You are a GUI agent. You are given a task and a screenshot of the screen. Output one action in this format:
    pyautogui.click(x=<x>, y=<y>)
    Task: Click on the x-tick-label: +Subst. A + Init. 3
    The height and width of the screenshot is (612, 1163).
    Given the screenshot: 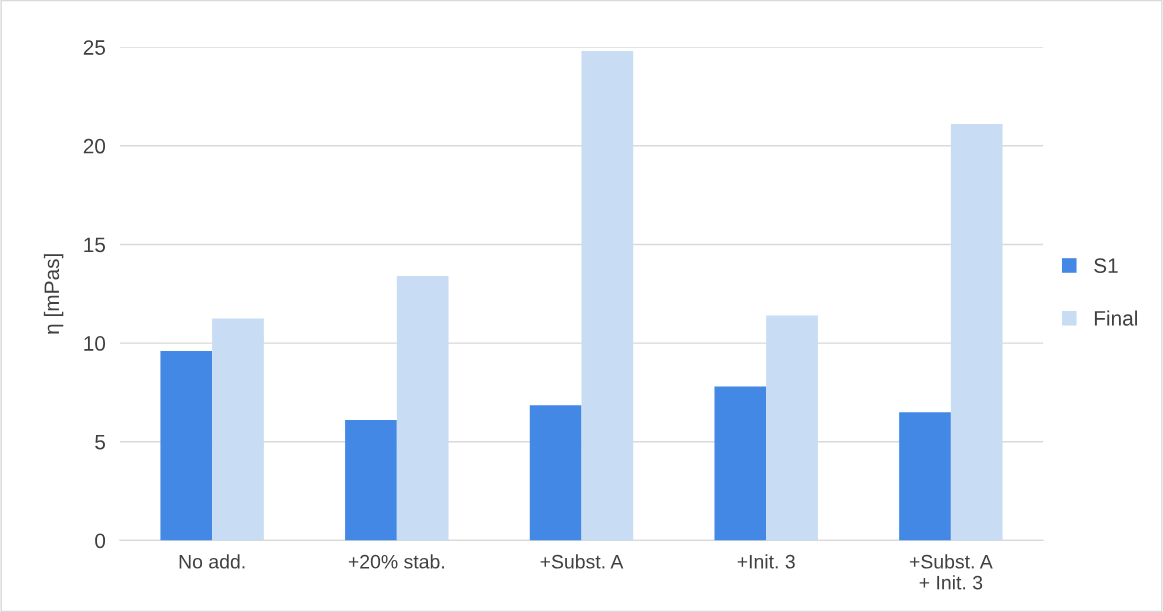 What is the action you would take?
    pyautogui.click(x=951, y=572)
    